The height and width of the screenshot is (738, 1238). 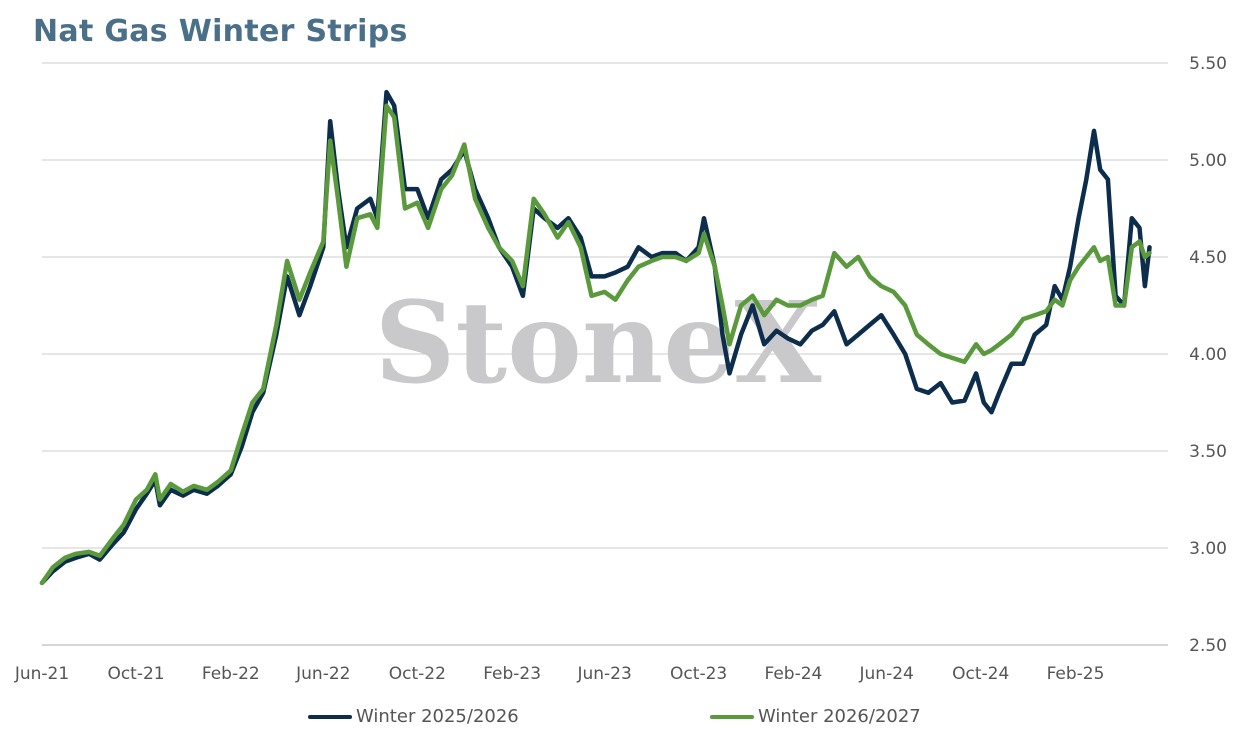 What do you see at coordinates (220, 31) in the screenshot?
I see `chart-title: Nat Gas Winter Strips` at bounding box center [220, 31].